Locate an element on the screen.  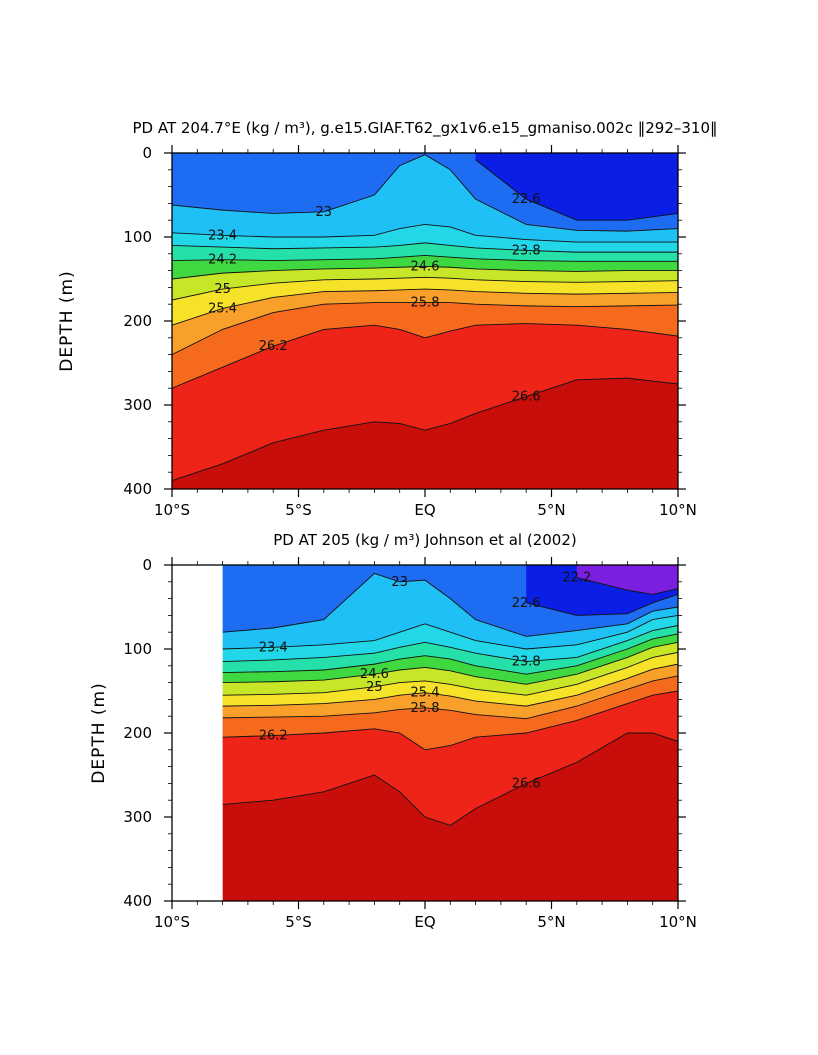
contour-labels: 23 22.2 22.6 23.4 23.8 24.625 25.425.8 26.2 26.6 is located at coordinates (425, 681).